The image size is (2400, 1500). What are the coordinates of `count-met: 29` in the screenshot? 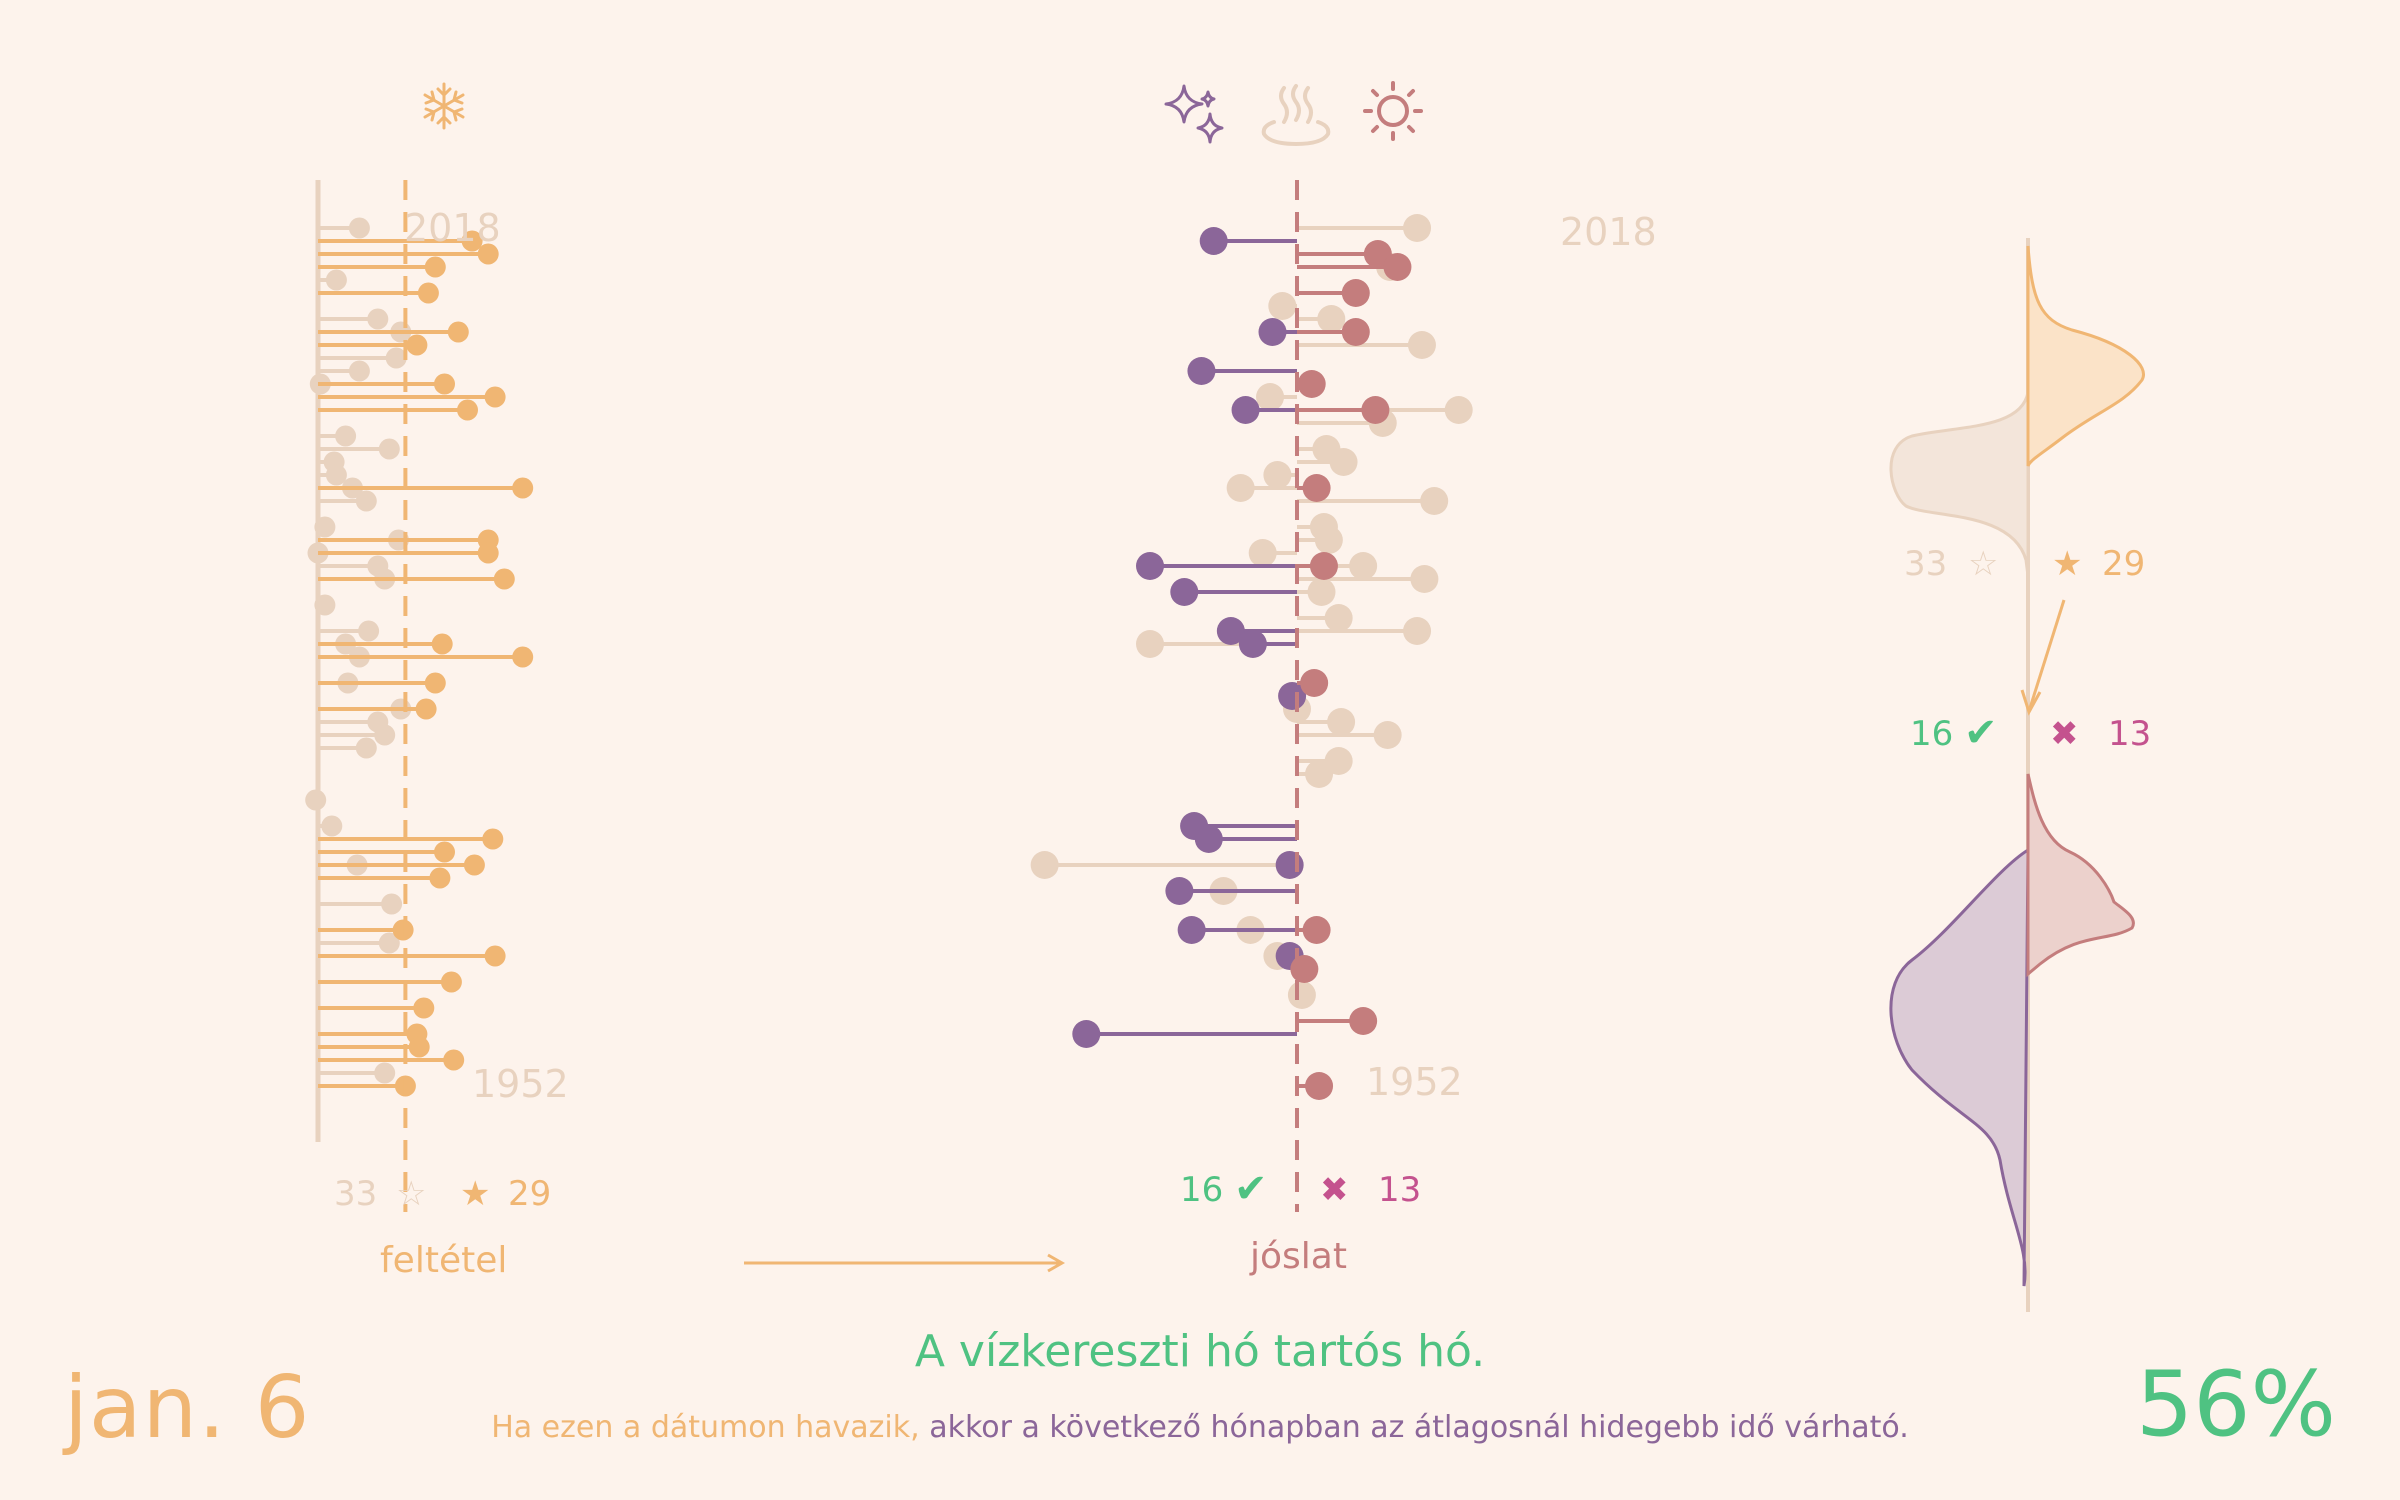 It's located at (530, 1194).